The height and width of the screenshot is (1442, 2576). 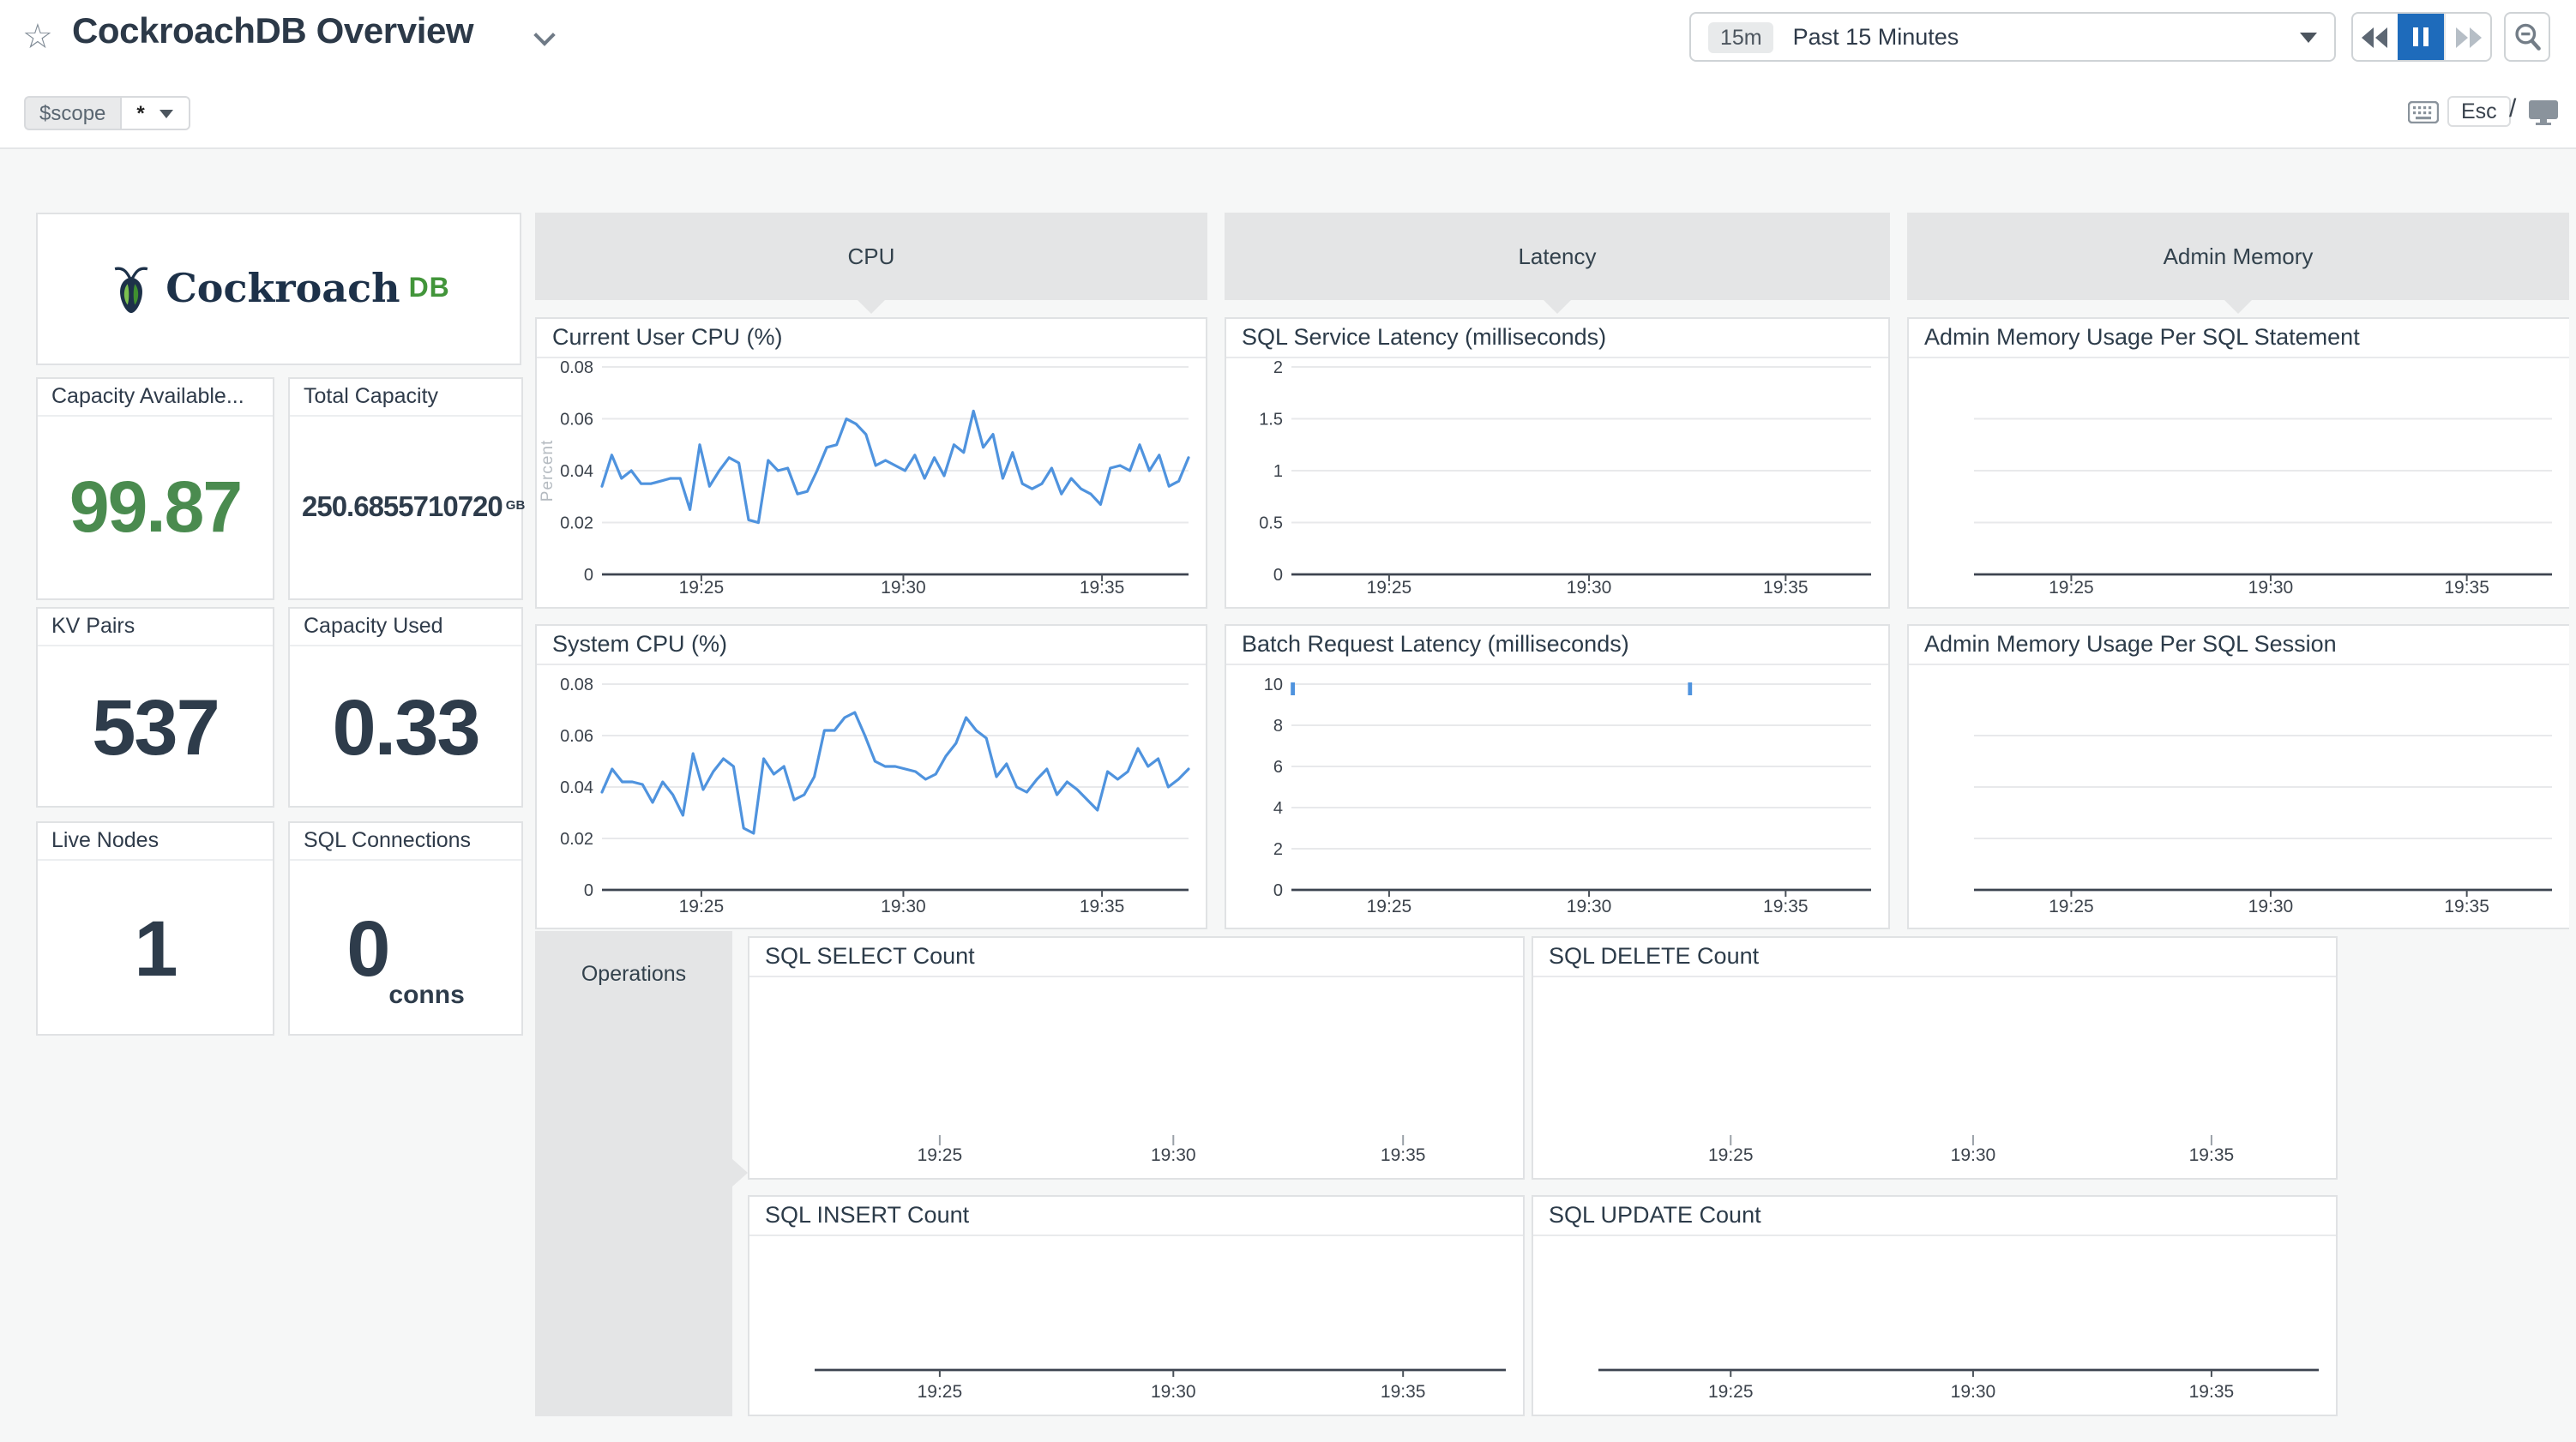 I want to click on svg-text: 0.04, so click(x=576, y=787).